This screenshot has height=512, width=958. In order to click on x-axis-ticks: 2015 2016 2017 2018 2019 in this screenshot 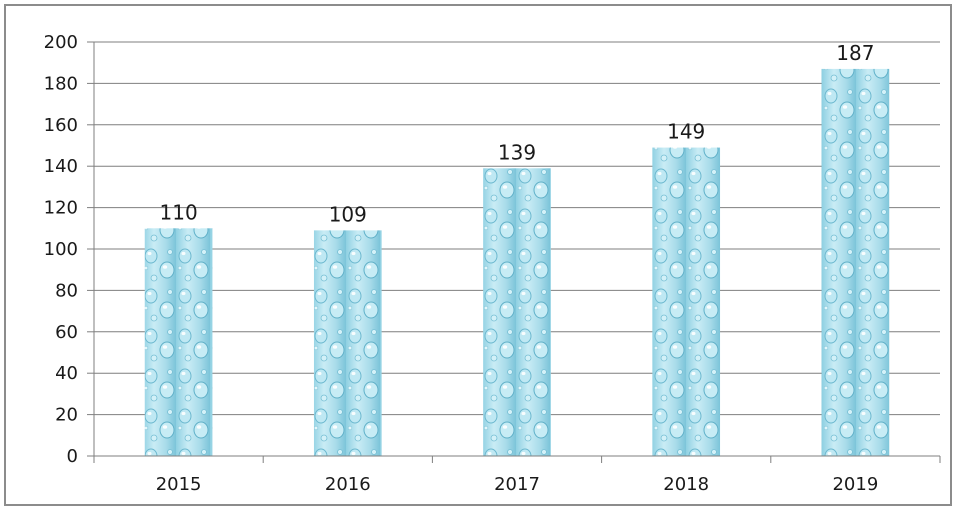, I will do `click(517, 484)`.